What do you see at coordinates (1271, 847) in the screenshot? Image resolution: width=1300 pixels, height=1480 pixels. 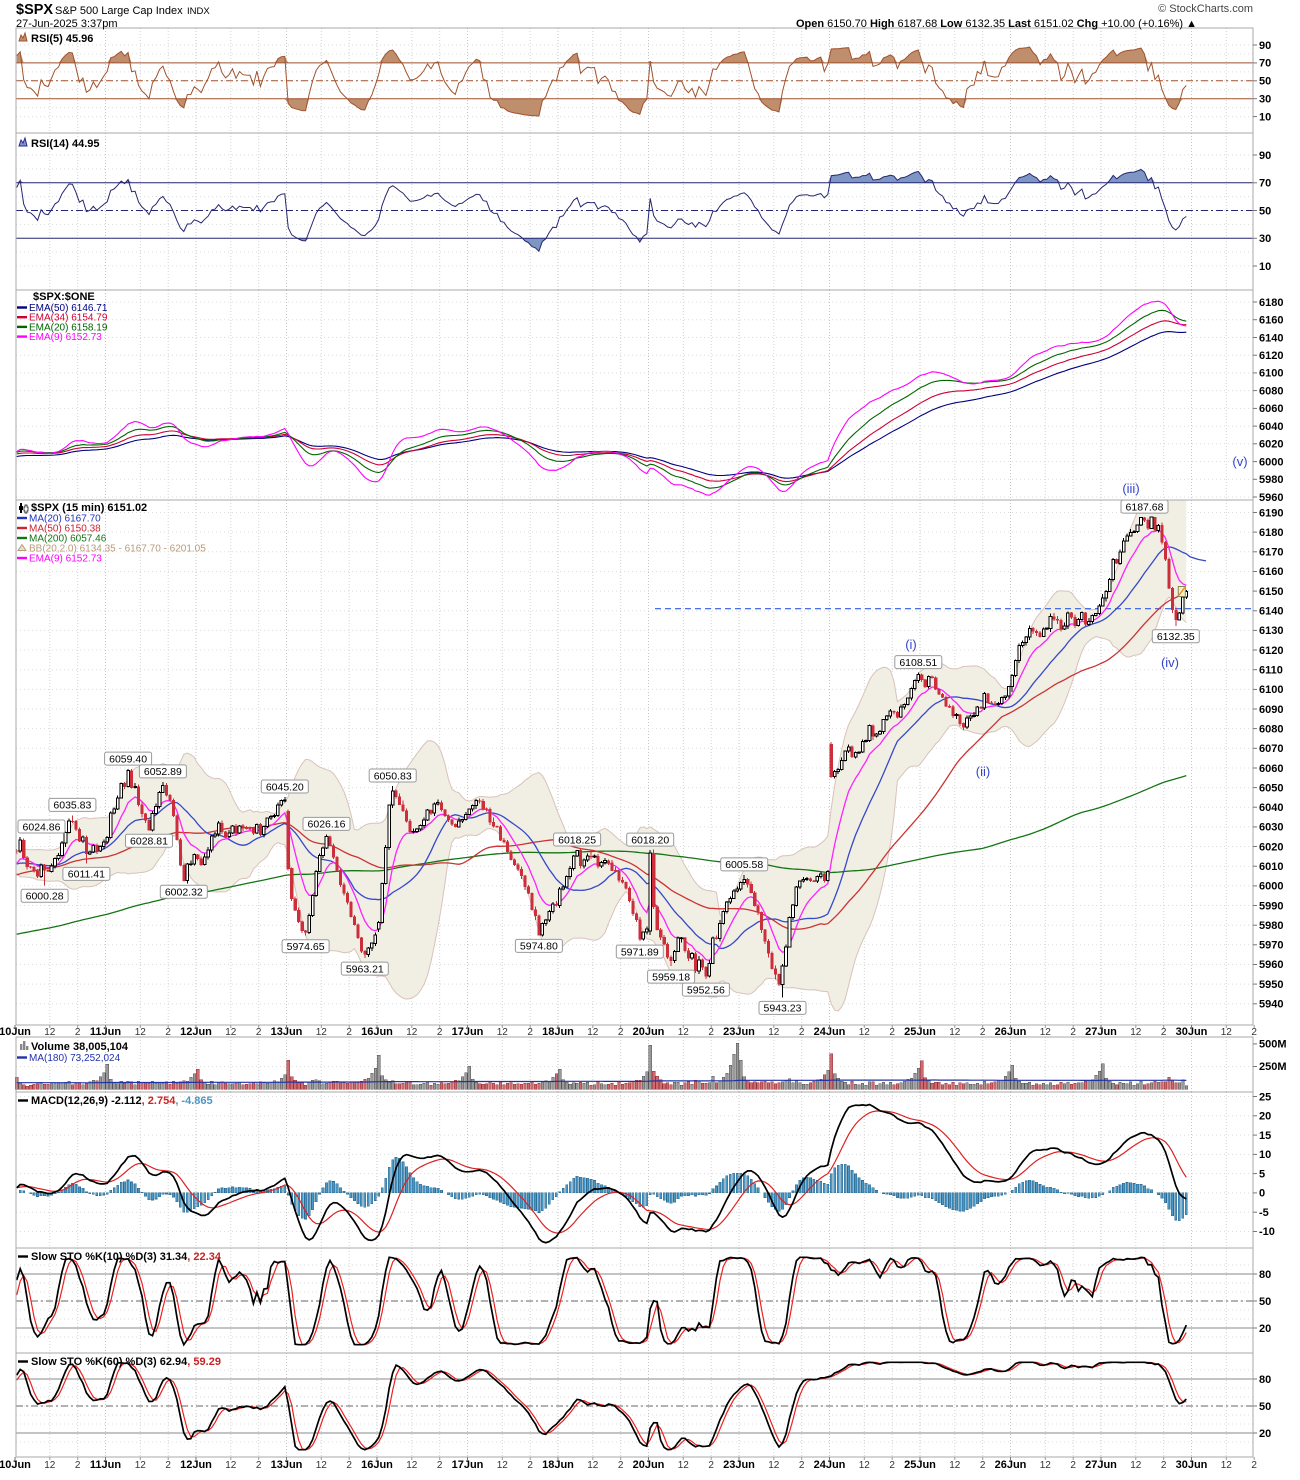 I see `svg-text: 6020` at bounding box center [1271, 847].